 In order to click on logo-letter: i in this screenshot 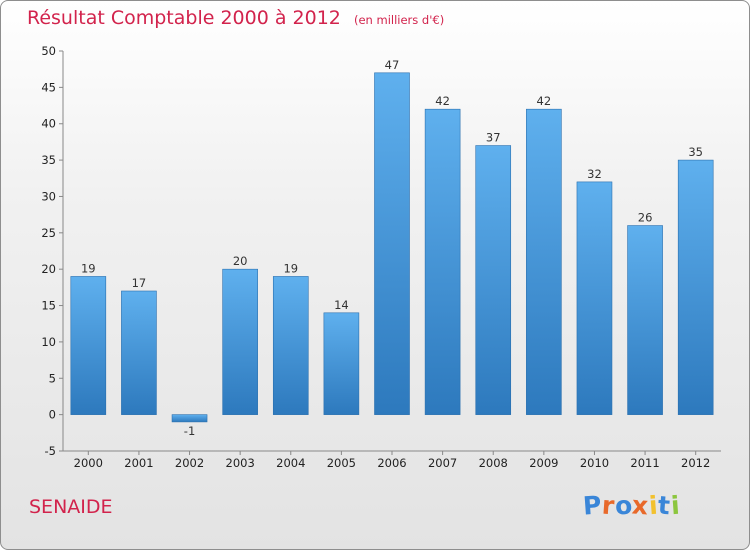, I will do `click(675, 505)`.